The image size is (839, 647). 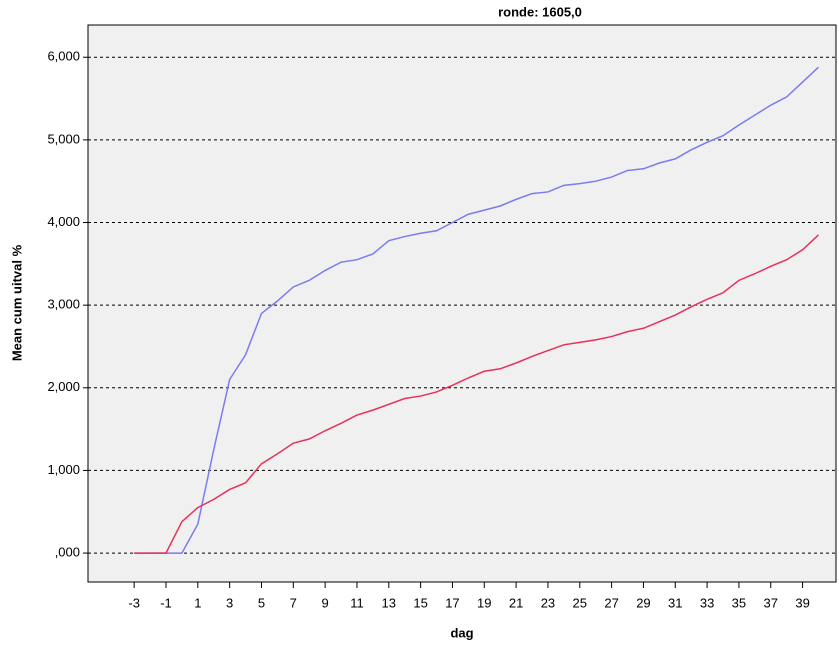 What do you see at coordinates (771, 602) in the screenshot?
I see `x-tick-label: 37` at bounding box center [771, 602].